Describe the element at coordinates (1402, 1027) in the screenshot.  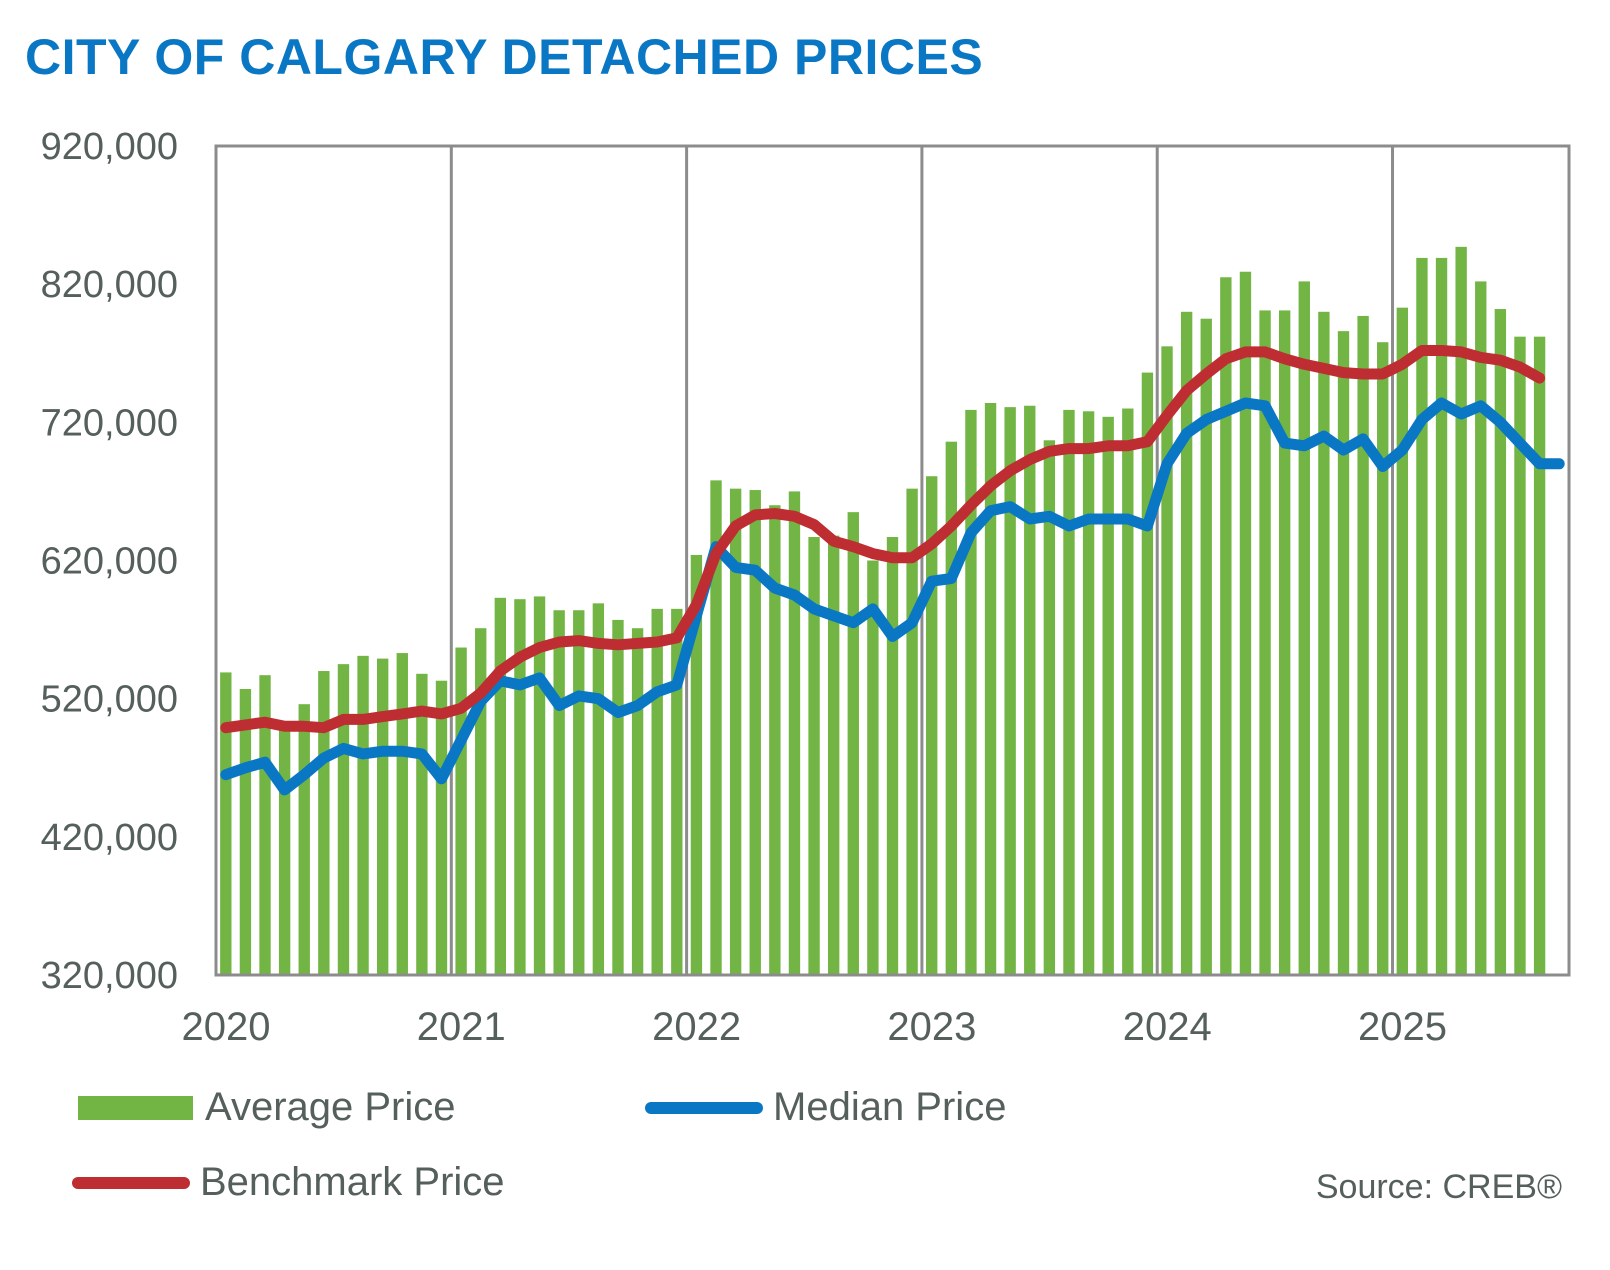
I see `x-tick-label: 2025` at that location.